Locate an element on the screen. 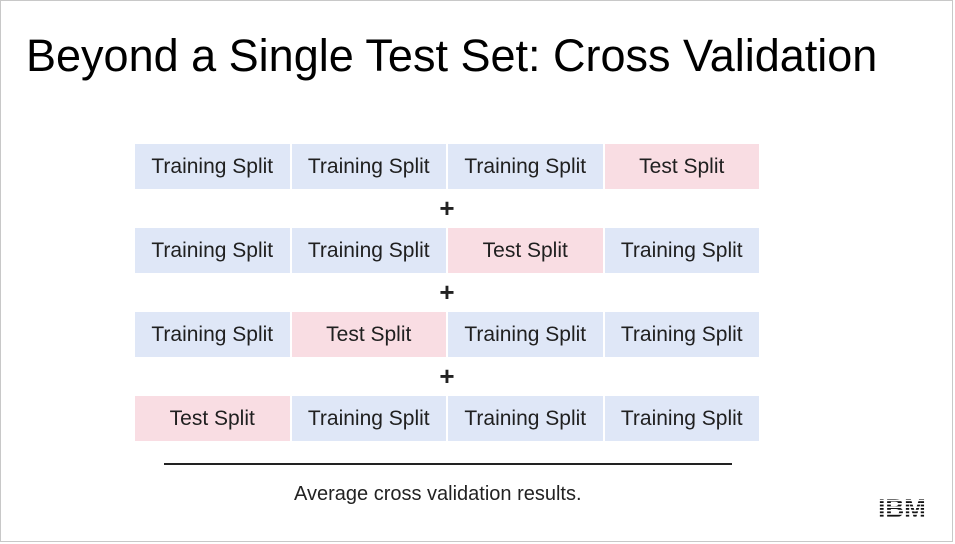 The width and height of the screenshot is (955, 544). ibm-logo: IBM is located at coordinates (902, 507).